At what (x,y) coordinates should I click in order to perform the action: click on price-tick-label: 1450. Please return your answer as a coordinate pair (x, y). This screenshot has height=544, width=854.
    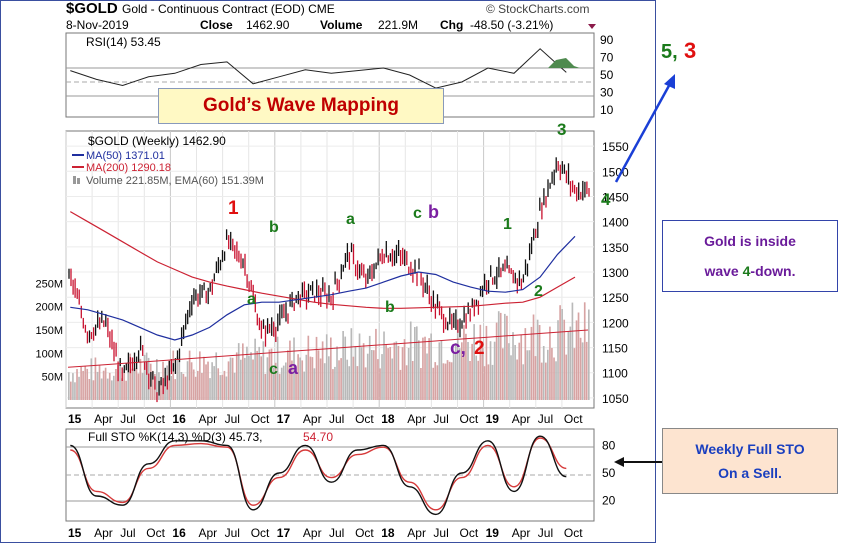
    Looking at the image, I should click on (615, 197).